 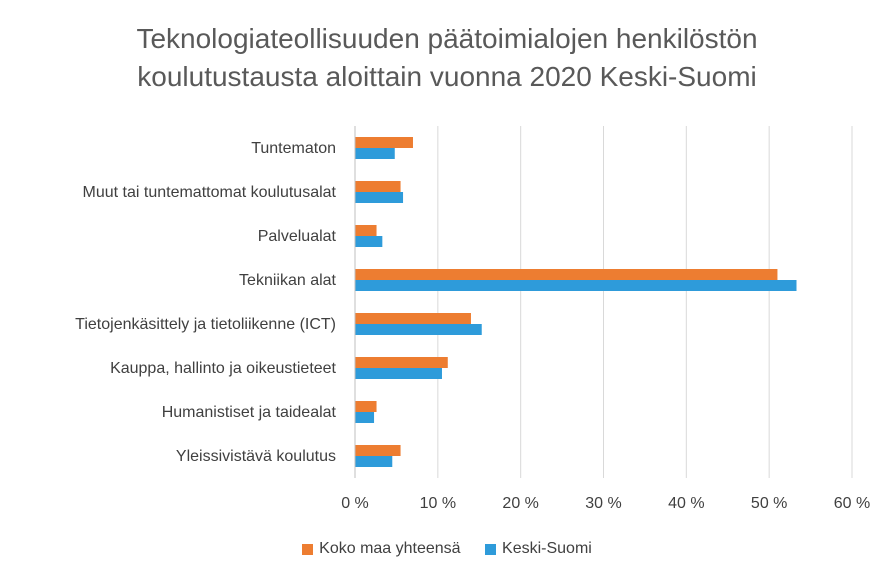 What do you see at coordinates (223, 368) in the screenshot?
I see `category-label: Kauppa, hallinto ja oikeustieteet` at bounding box center [223, 368].